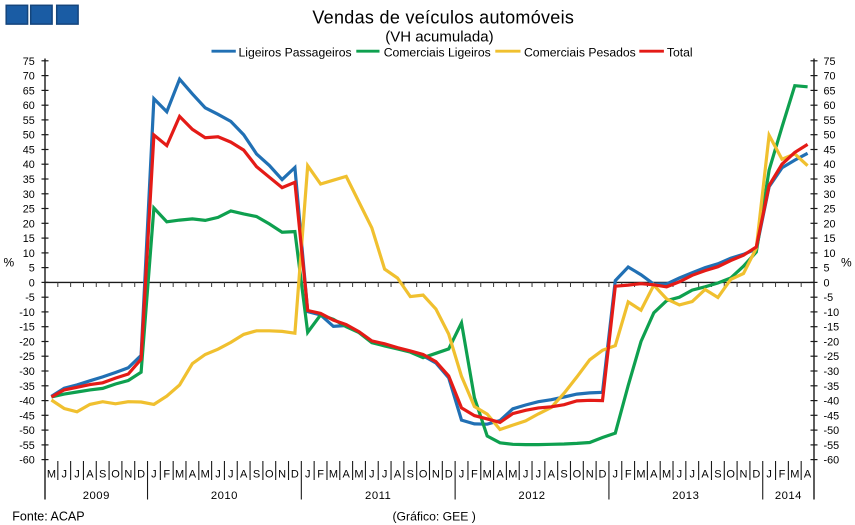 This screenshot has height=525, width=855. Describe the element at coordinates (685, 496) in the screenshot. I see `svg-text: 2013` at that location.